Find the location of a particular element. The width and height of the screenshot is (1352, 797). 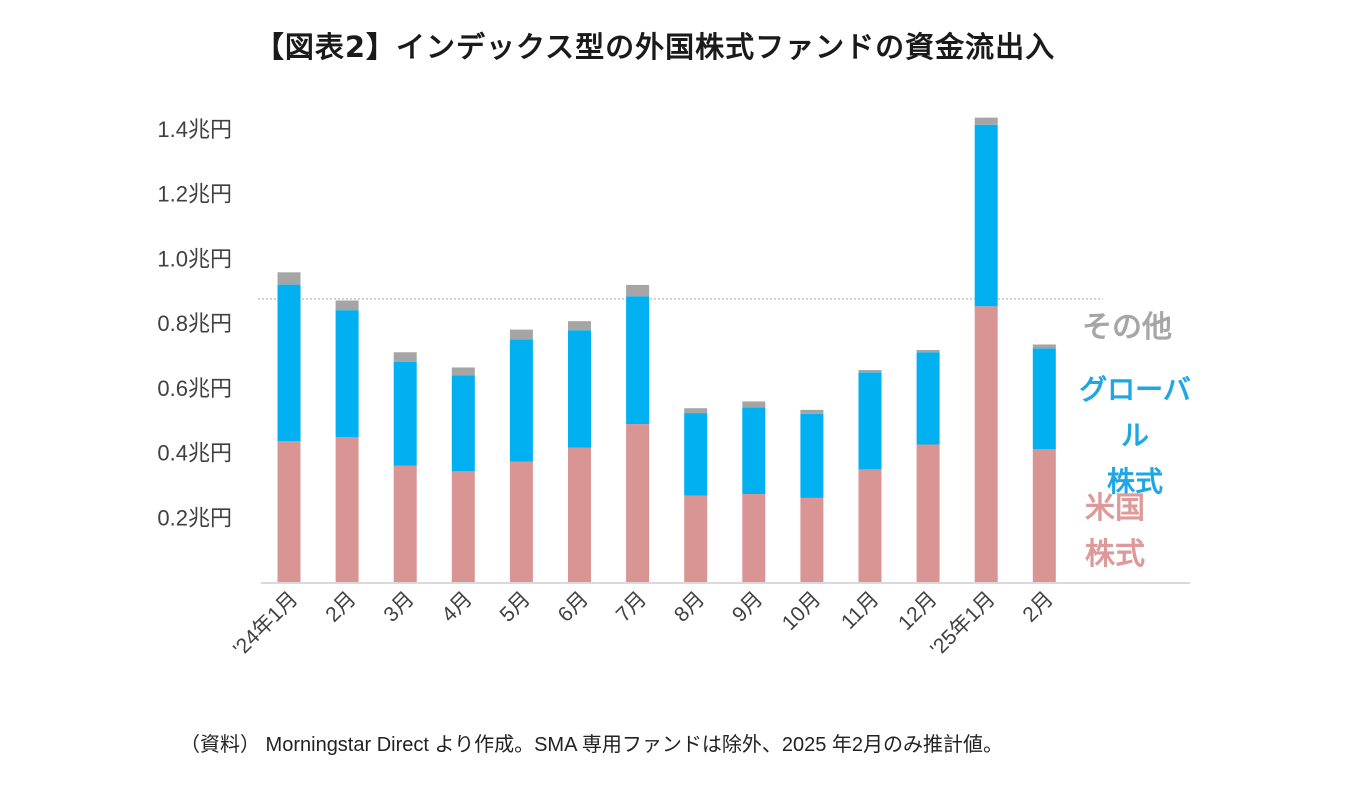

x-tick-label: '24年1月 is located at coordinates (266, 624).